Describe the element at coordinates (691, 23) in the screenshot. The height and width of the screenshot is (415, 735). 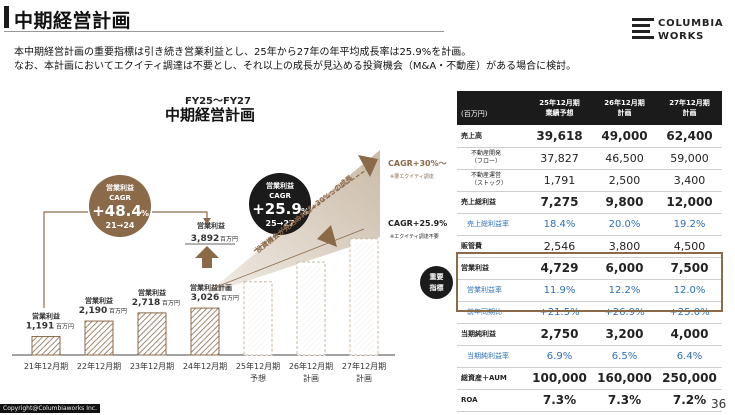
I see `logo-text-line1: COLUMBIA` at that location.